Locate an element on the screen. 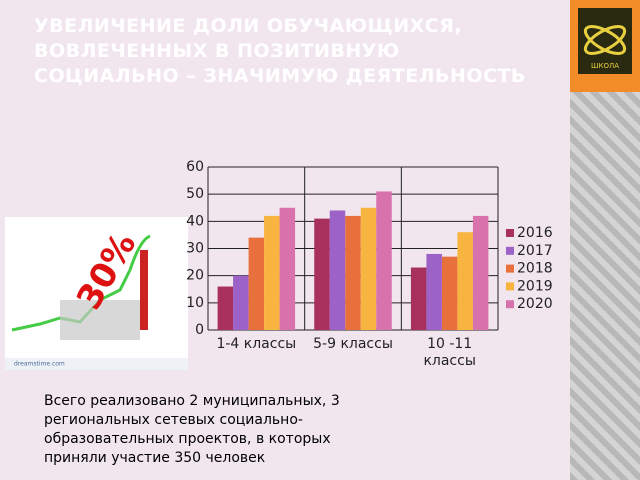 This screenshot has width=640, height=480. picture-bg is located at coordinates (96, 293).